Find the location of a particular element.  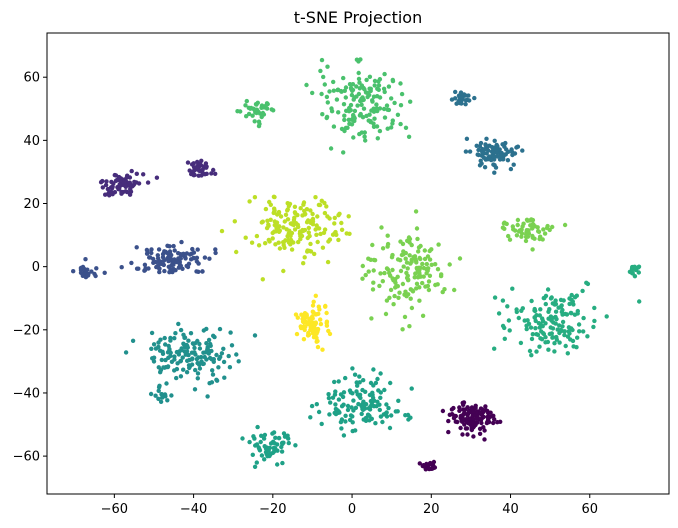

x-tick-label: 20 is located at coordinates (431, 509).